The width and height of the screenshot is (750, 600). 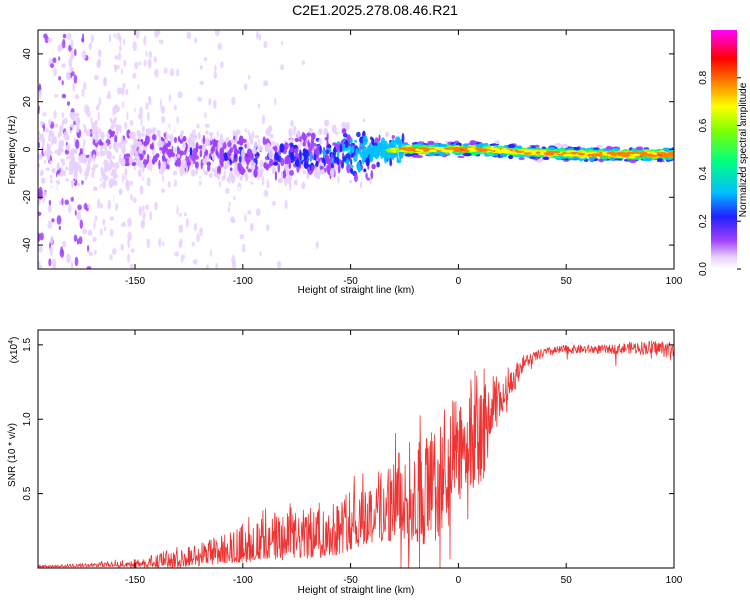 I want to click on chart-title: C2E1.2025.278.08.46.R21, so click(x=375, y=10).